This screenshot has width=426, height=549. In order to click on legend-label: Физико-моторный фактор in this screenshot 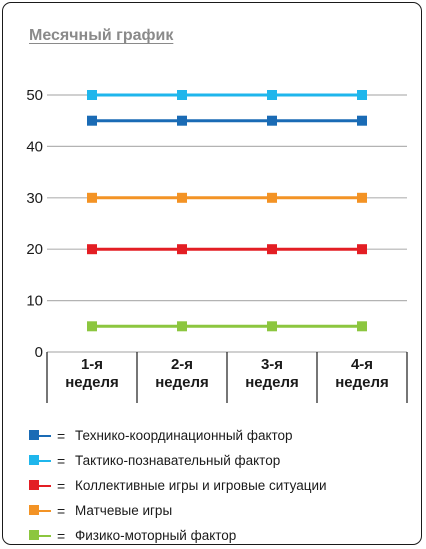, I will do `click(156, 535)`.